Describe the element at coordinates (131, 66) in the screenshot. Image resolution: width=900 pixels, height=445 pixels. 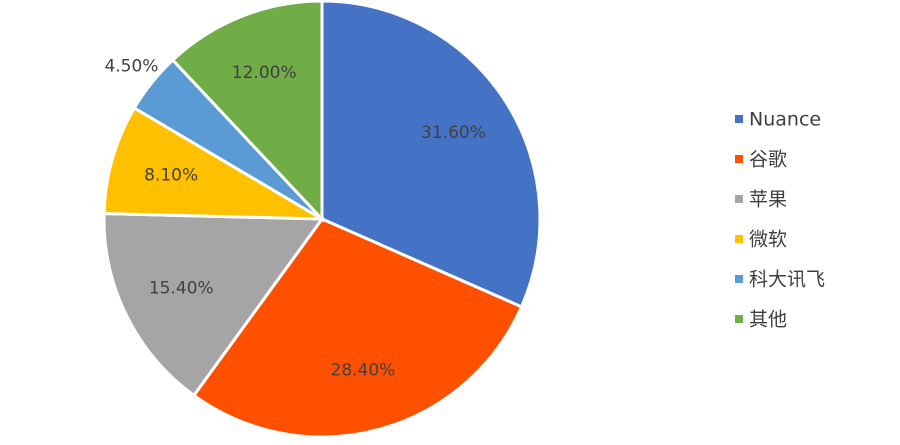
I see `data-label: 4.50%` at that location.